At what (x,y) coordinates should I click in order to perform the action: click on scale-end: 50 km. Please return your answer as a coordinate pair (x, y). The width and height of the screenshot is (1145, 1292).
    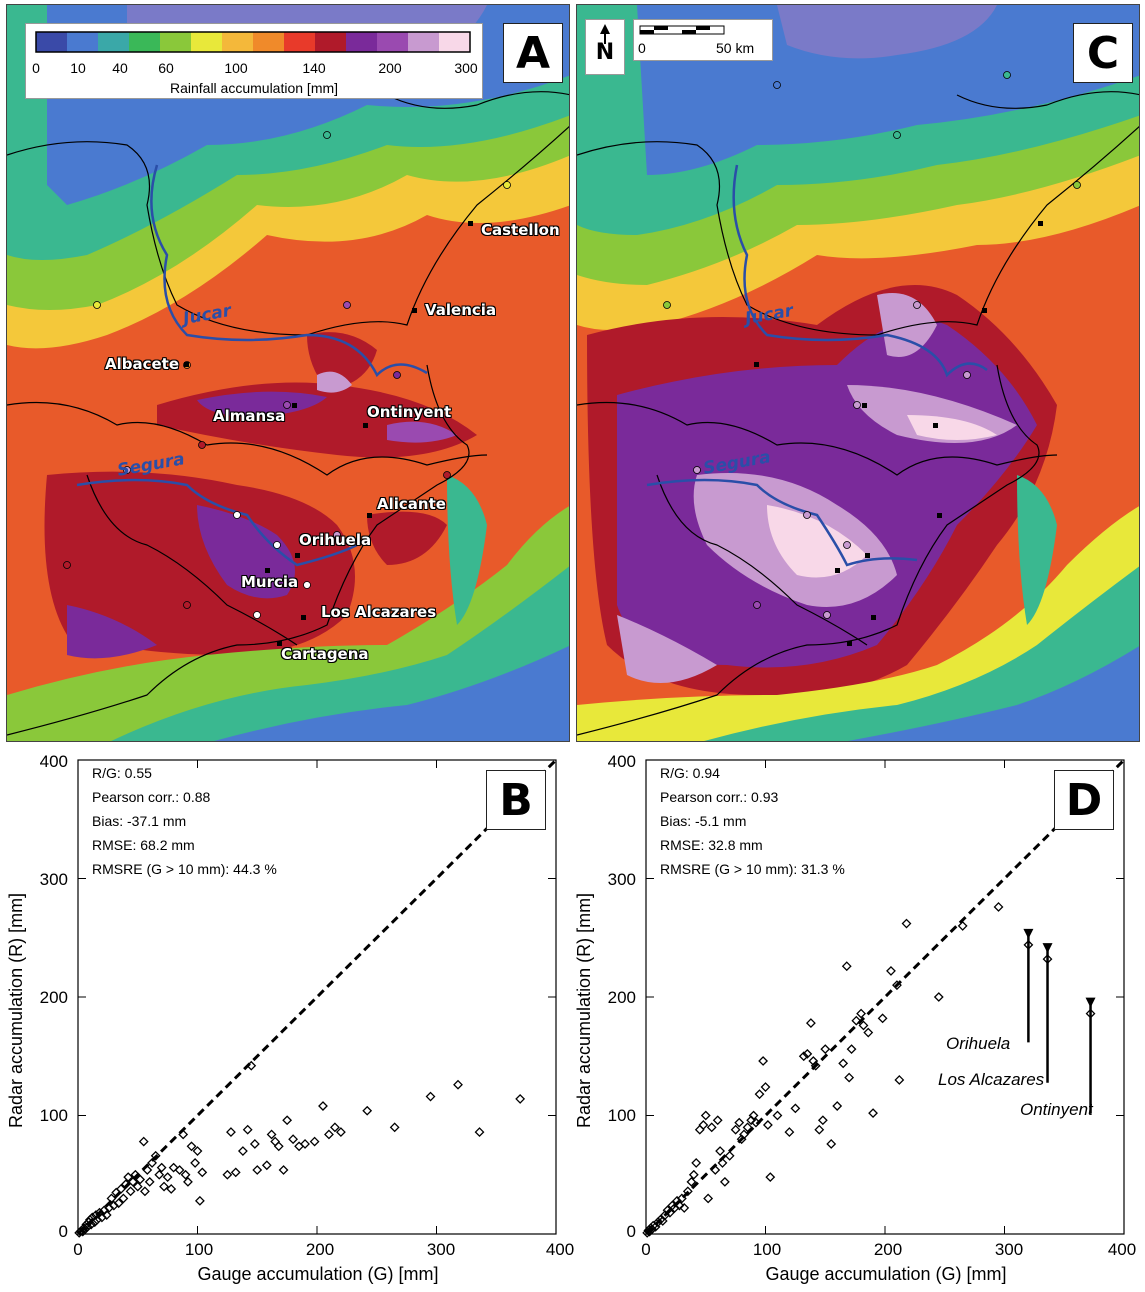
    Looking at the image, I should click on (735, 48).